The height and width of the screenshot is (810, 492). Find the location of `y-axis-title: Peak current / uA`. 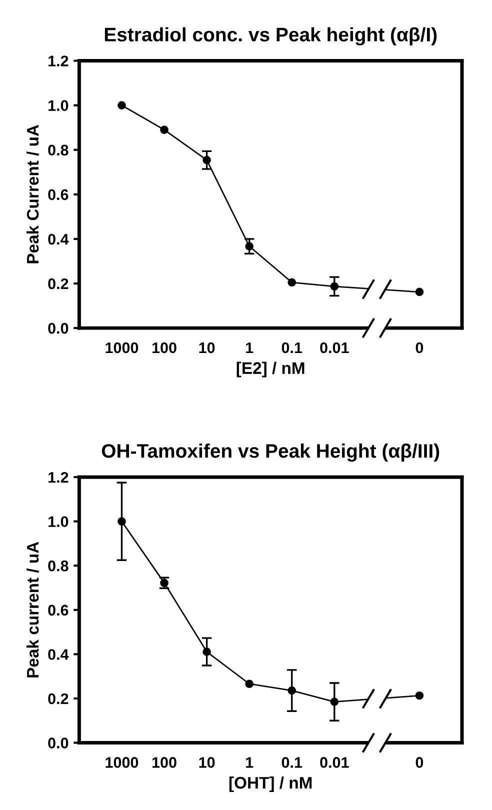

y-axis-title: Peak current / uA is located at coordinates (32, 610).